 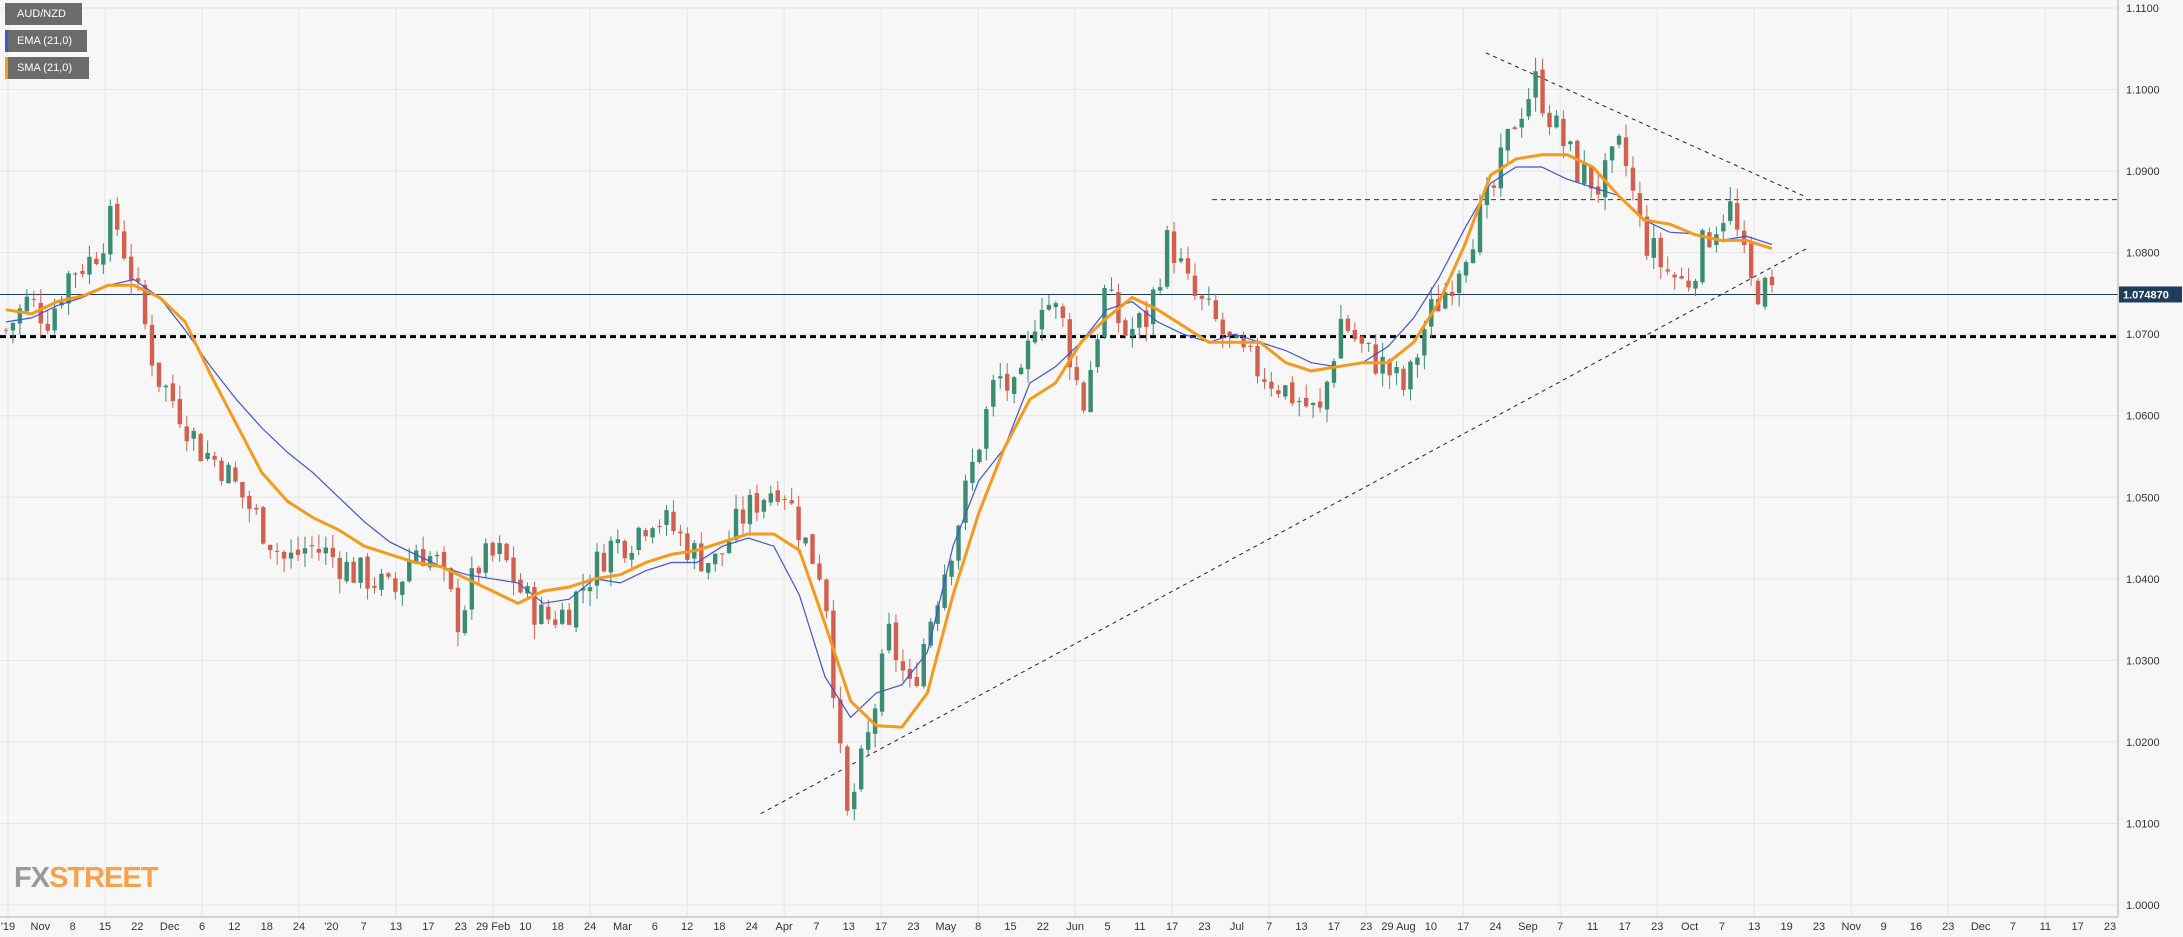 What do you see at coordinates (73, 927) in the screenshot?
I see `x-tick-label: 8` at bounding box center [73, 927].